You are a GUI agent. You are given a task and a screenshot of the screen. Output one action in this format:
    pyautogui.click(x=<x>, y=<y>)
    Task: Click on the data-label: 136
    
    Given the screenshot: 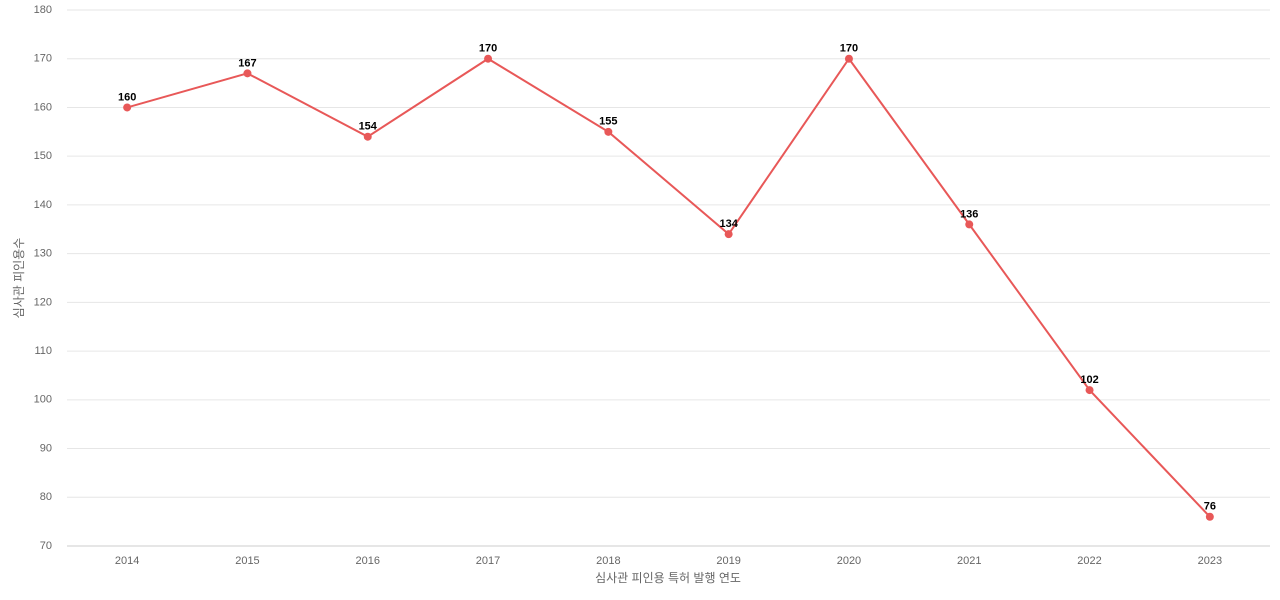 What is the action you would take?
    pyautogui.click(x=969, y=214)
    